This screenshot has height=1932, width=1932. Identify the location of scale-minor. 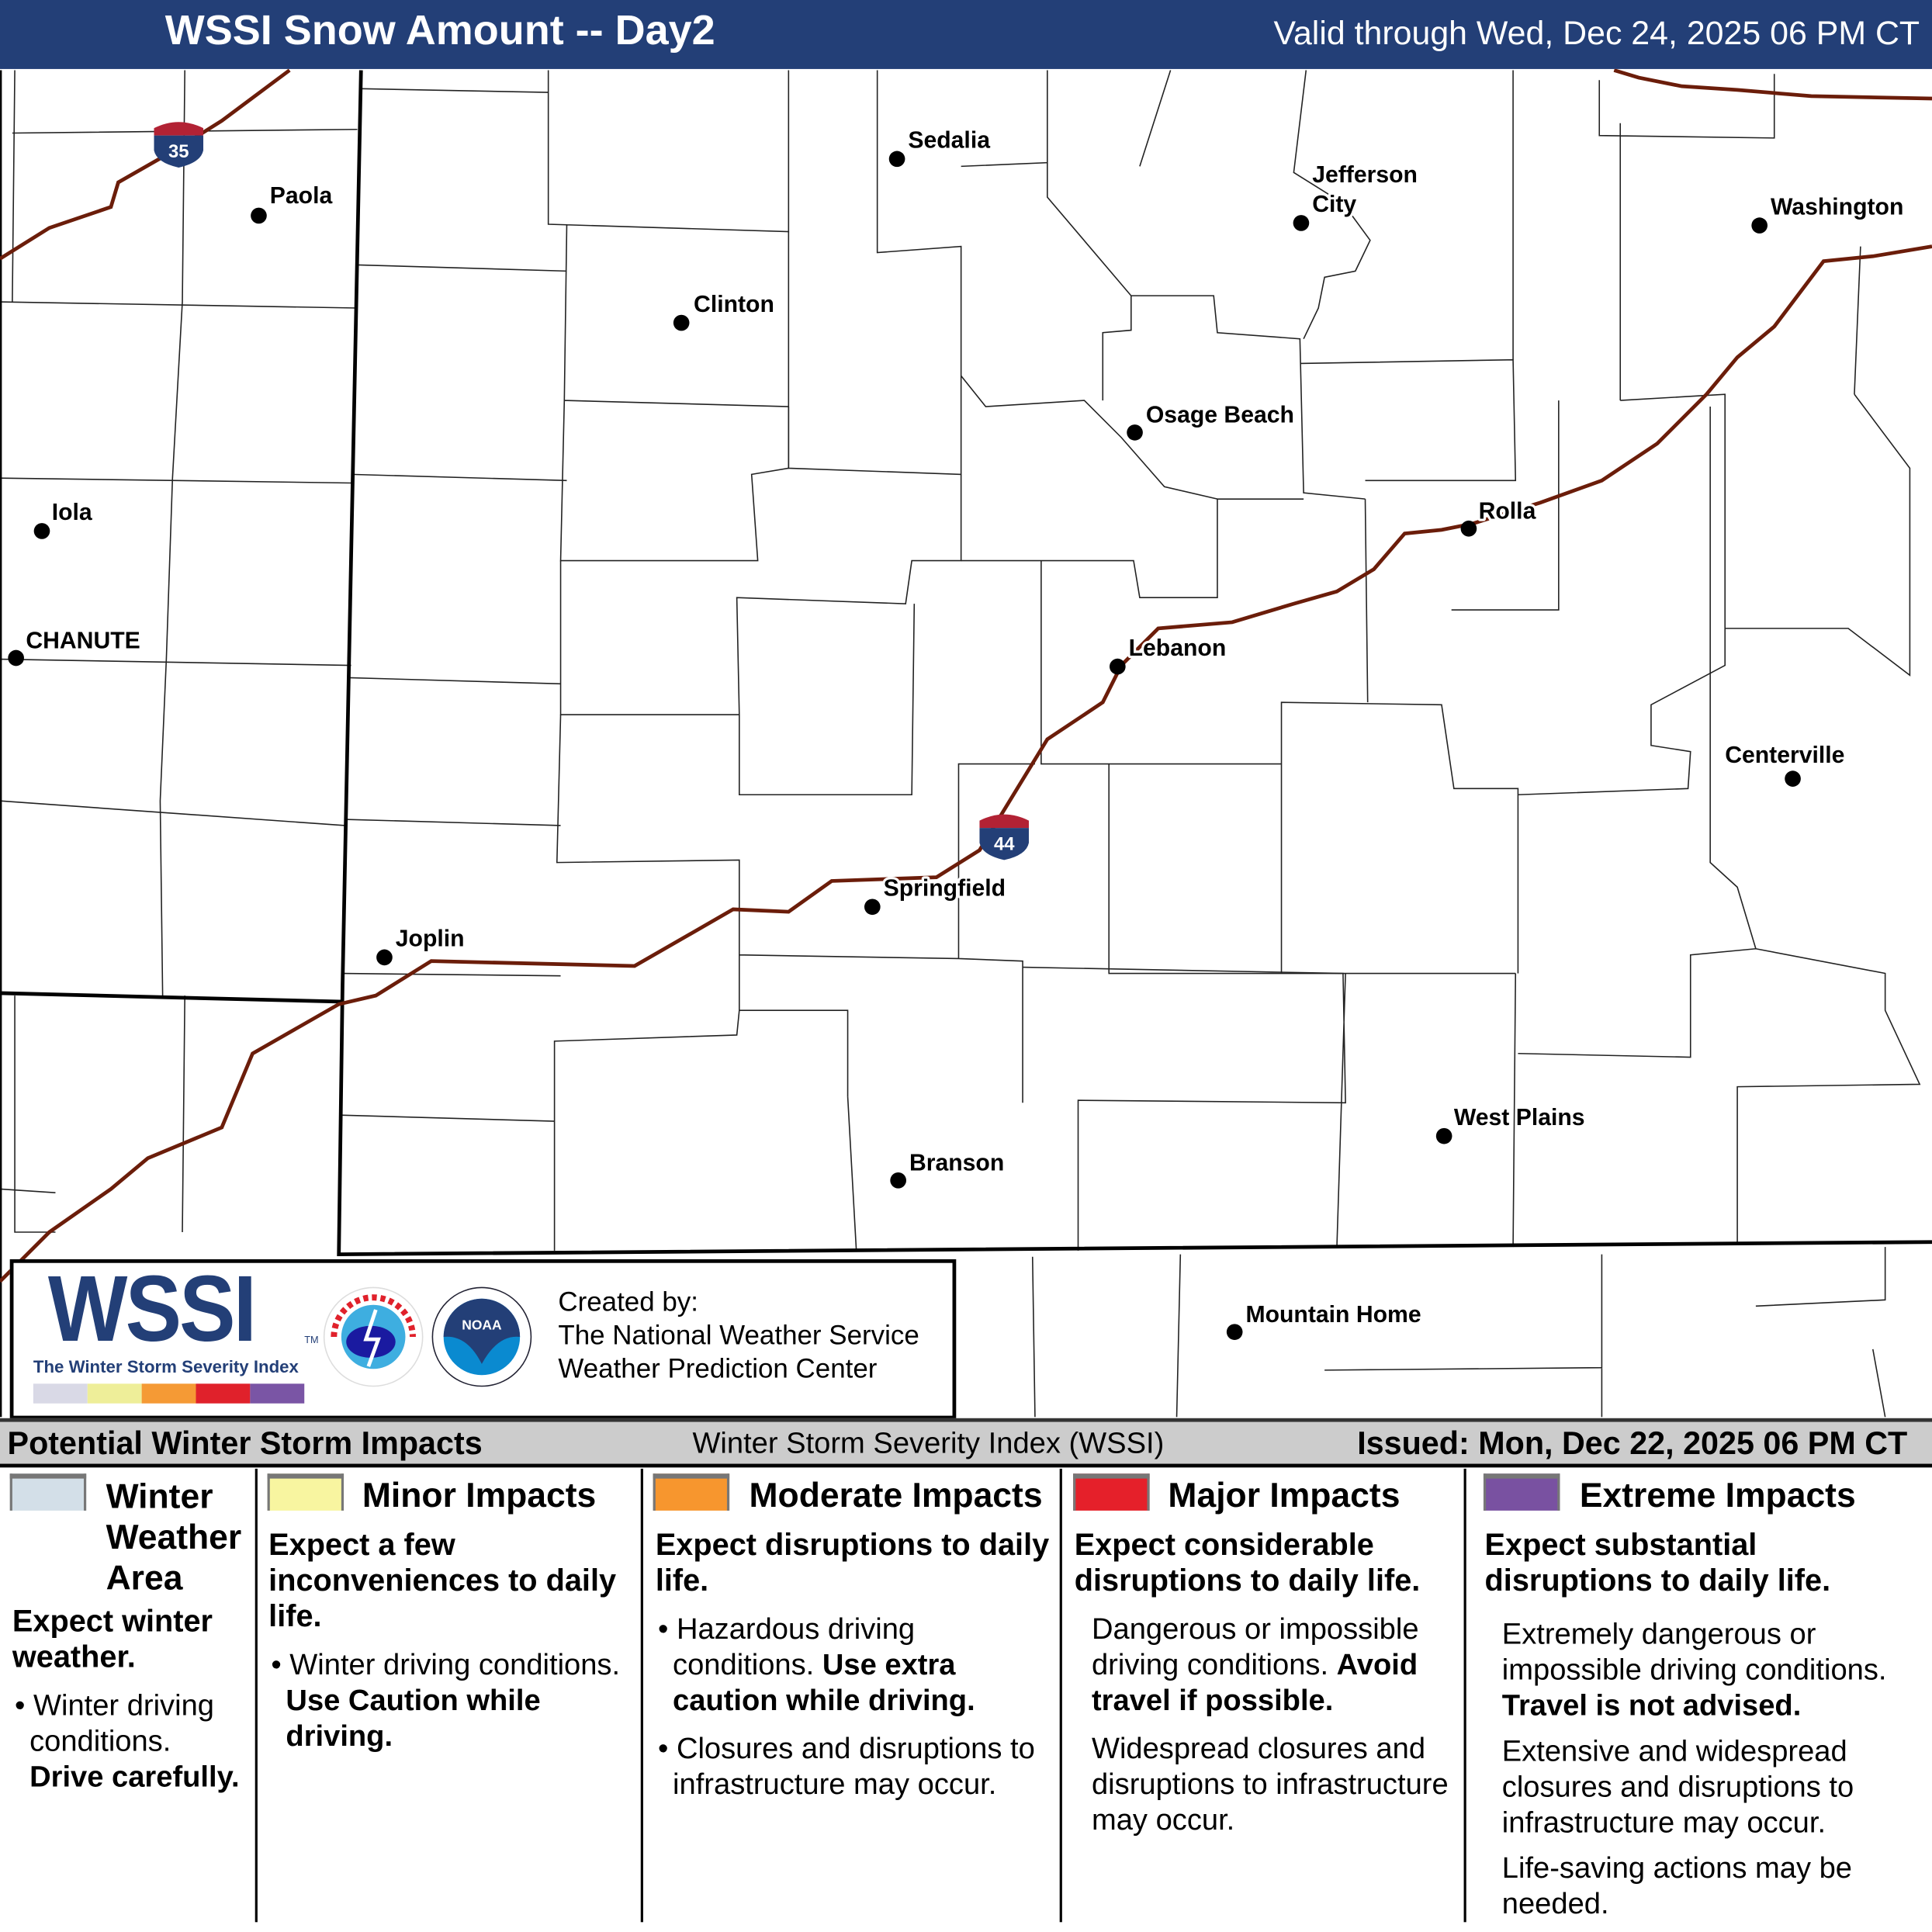
(114, 1393).